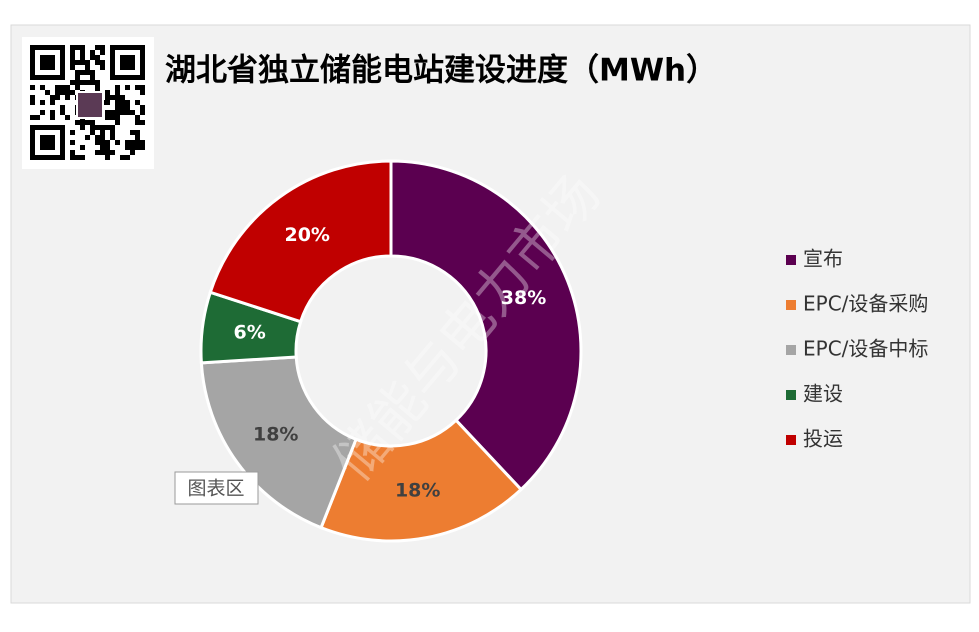 This screenshot has height=632, width=979. I want to click on qr-logo, so click(90, 105).